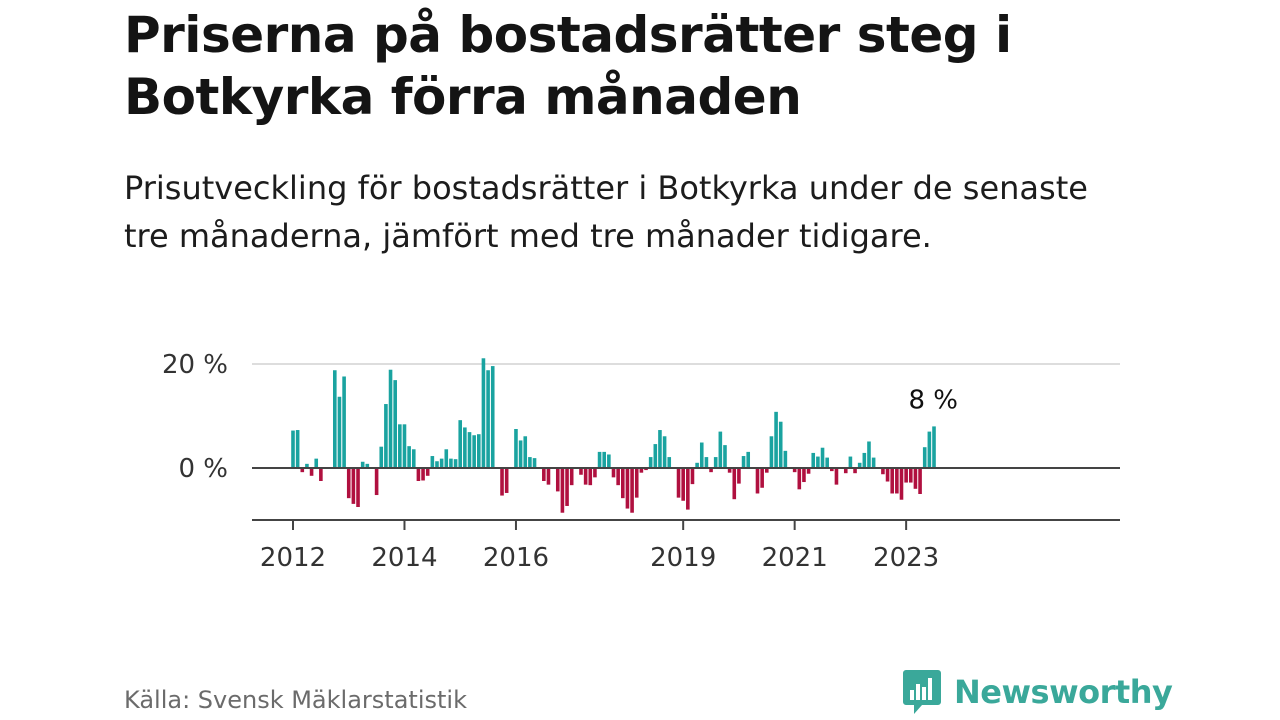  I want to click on brand-name: Newsworthy, so click(1063, 692).